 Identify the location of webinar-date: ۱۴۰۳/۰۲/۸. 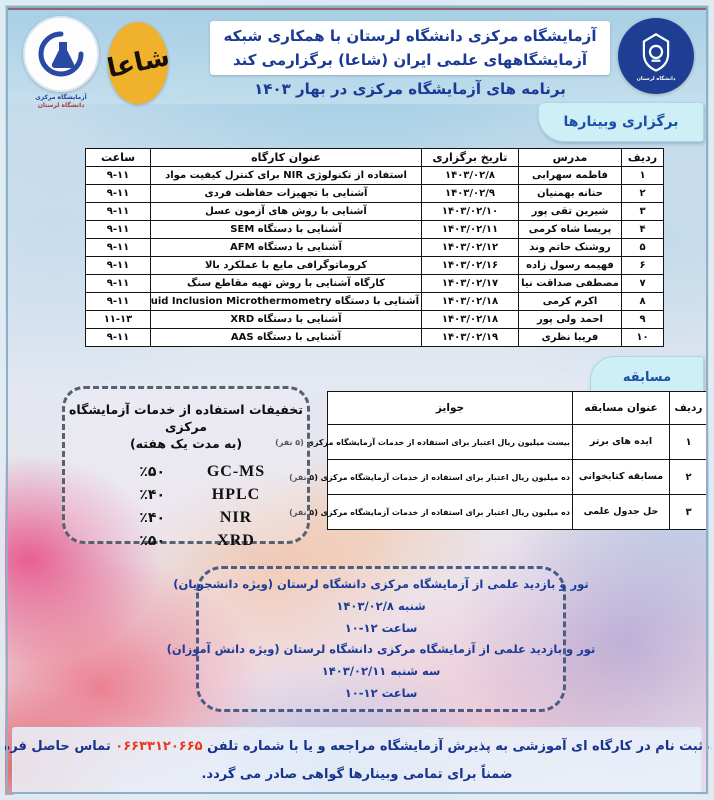
(470, 175).